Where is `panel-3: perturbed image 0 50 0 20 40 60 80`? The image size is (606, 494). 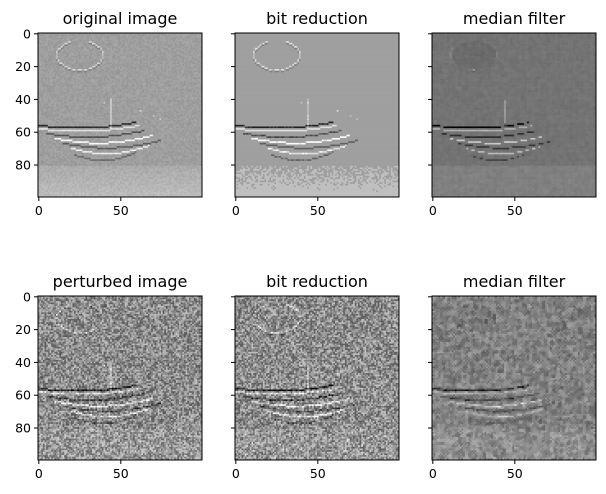 panel-3: perturbed image 0 50 0 20 40 60 80 is located at coordinates (108, 376).